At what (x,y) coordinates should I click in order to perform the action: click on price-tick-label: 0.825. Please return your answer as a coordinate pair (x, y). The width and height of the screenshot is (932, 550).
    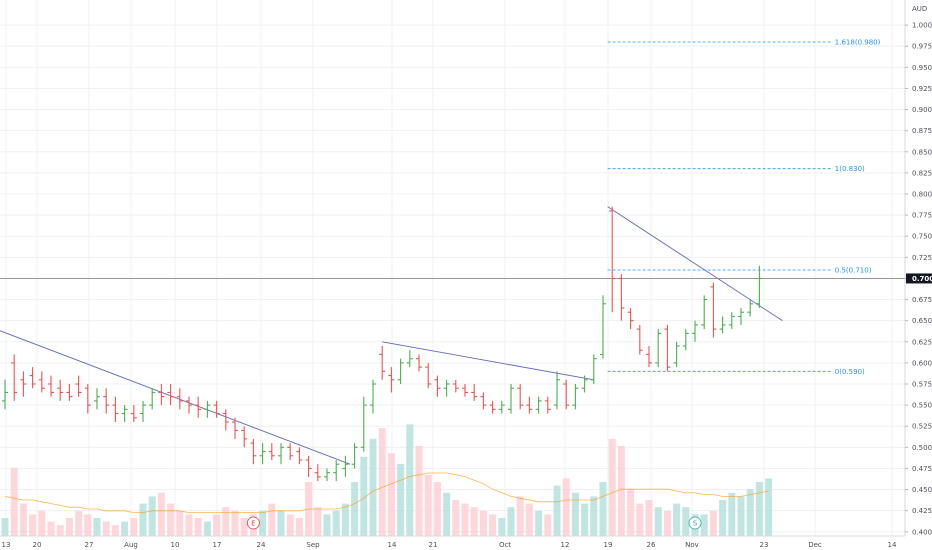
    Looking at the image, I should click on (922, 173).